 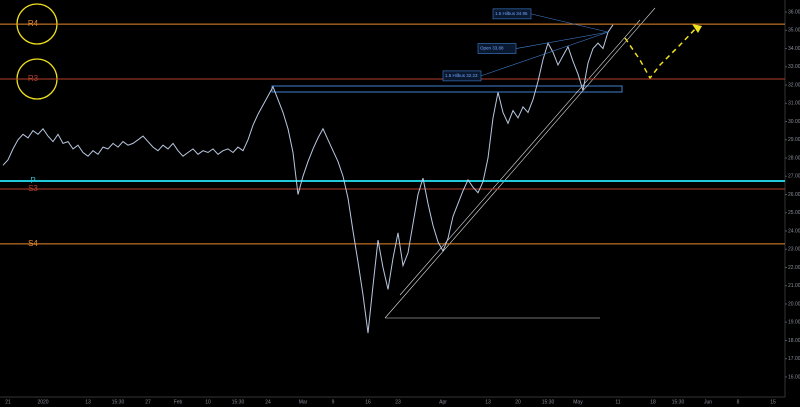 What do you see at coordinates (208, 402) in the screenshot?
I see `x-tick-label: 10` at bounding box center [208, 402].